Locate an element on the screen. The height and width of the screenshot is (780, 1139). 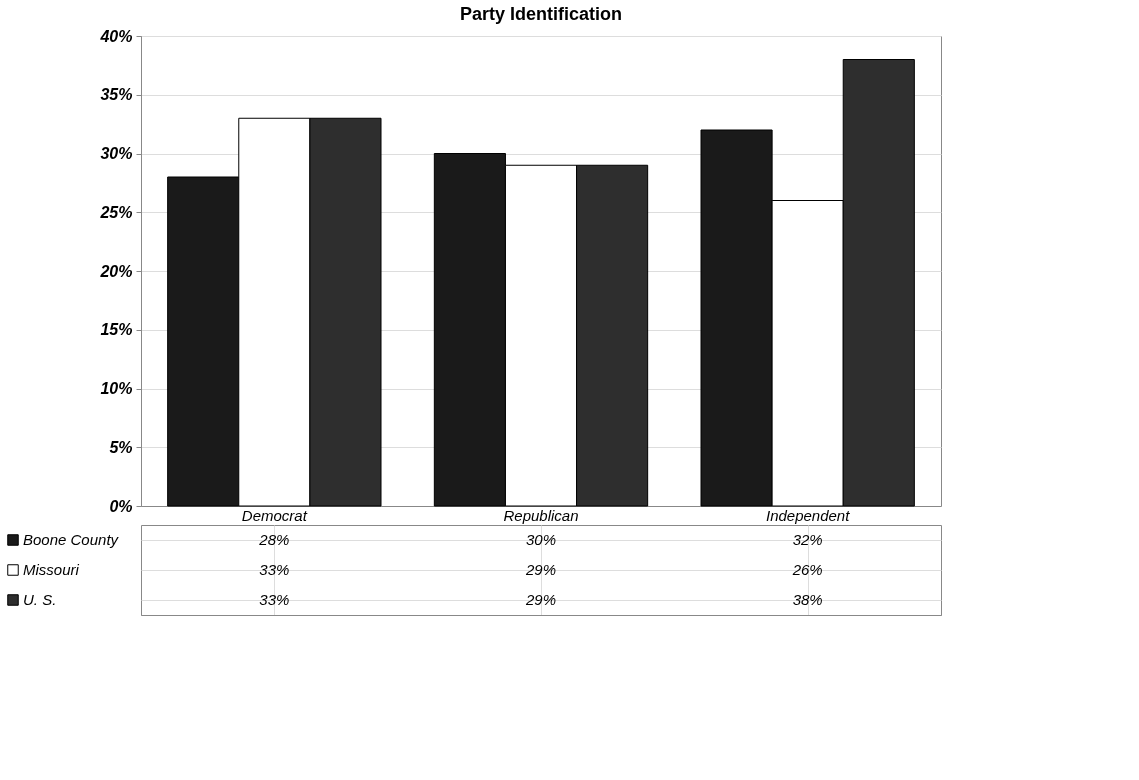
legend-label: Boone County is located at coordinates (71, 539).